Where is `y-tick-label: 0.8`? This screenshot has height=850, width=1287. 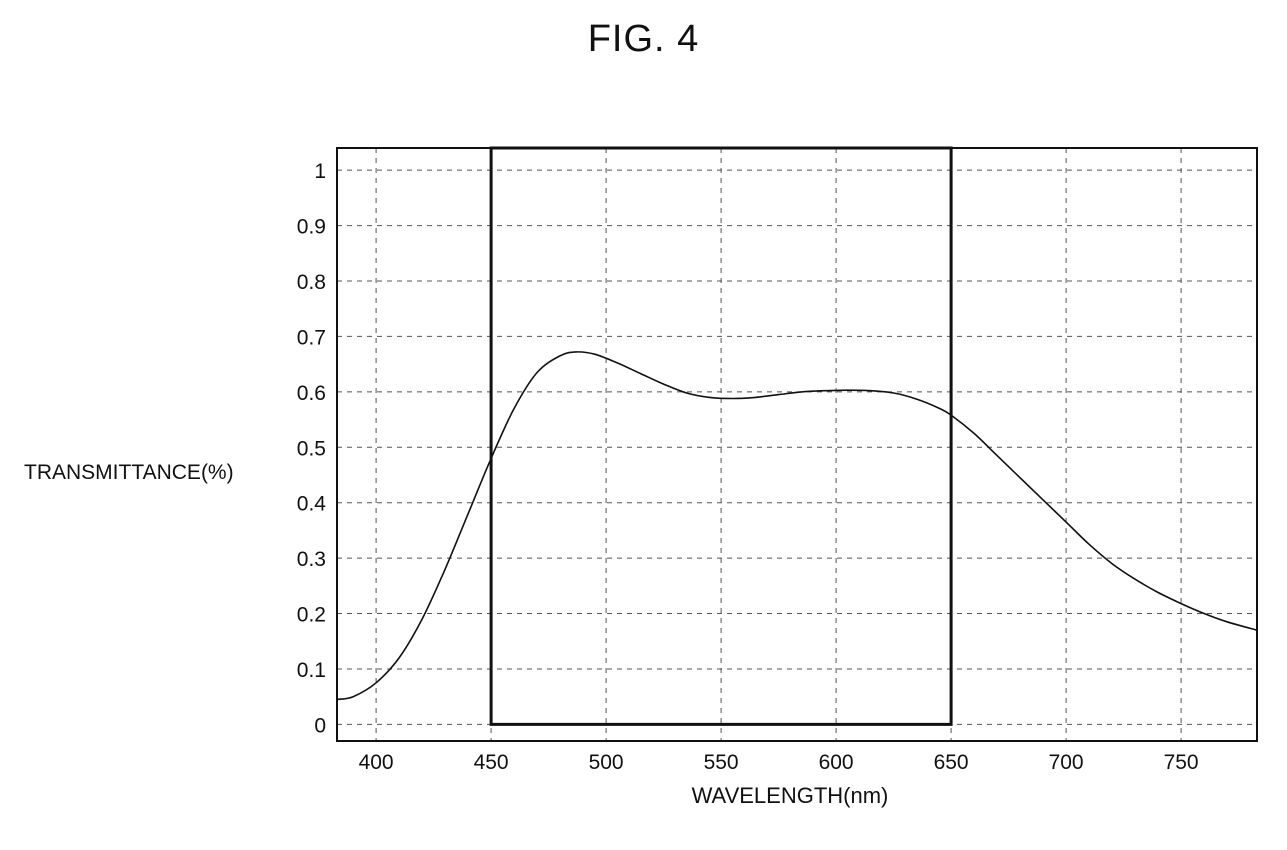 y-tick-label: 0.8 is located at coordinates (311, 282).